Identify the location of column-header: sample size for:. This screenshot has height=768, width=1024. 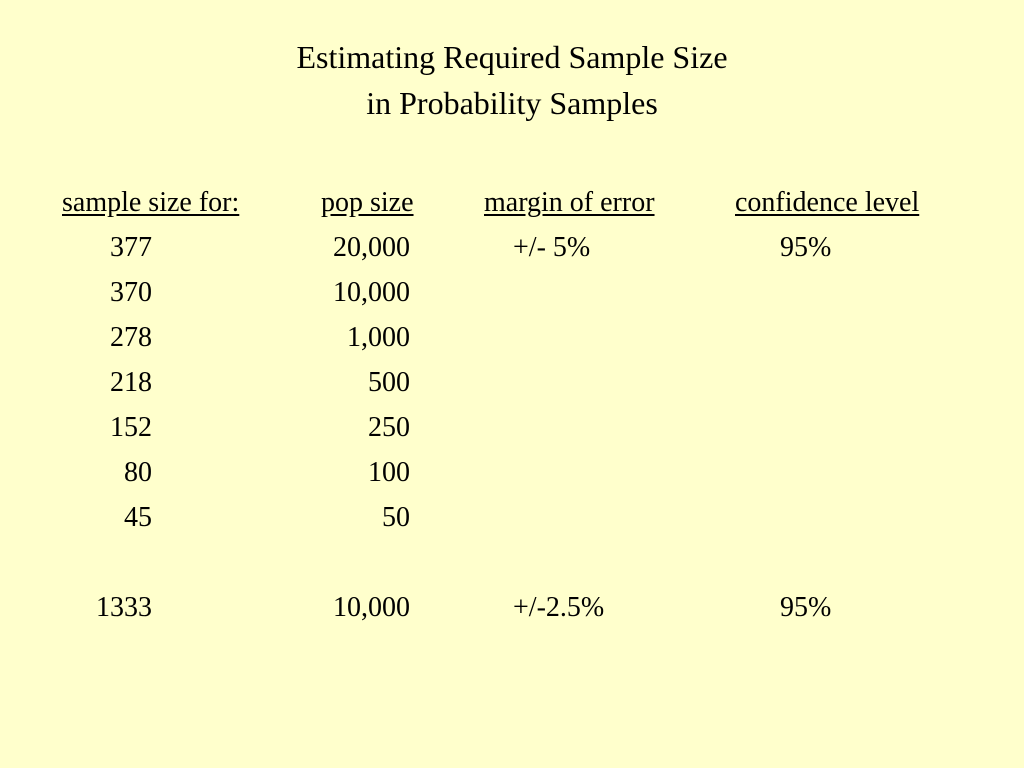
(151, 202).